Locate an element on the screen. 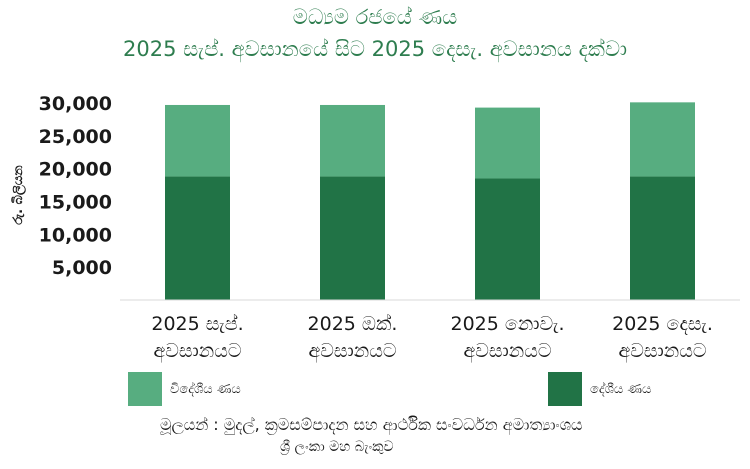 The image size is (750, 469). y-axis-label: රු. බිලියන is located at coordinates (18, 195).